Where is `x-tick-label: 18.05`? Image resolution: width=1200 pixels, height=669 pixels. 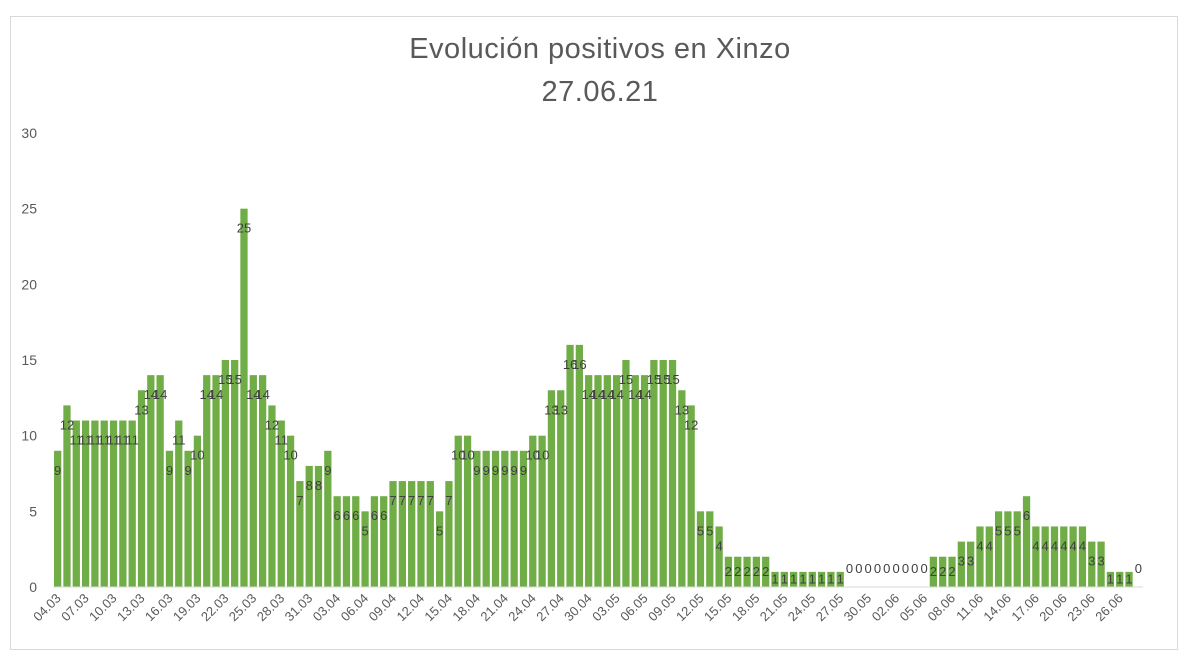 x-tick-label: 18.05 is located at coordinates (746, 608).